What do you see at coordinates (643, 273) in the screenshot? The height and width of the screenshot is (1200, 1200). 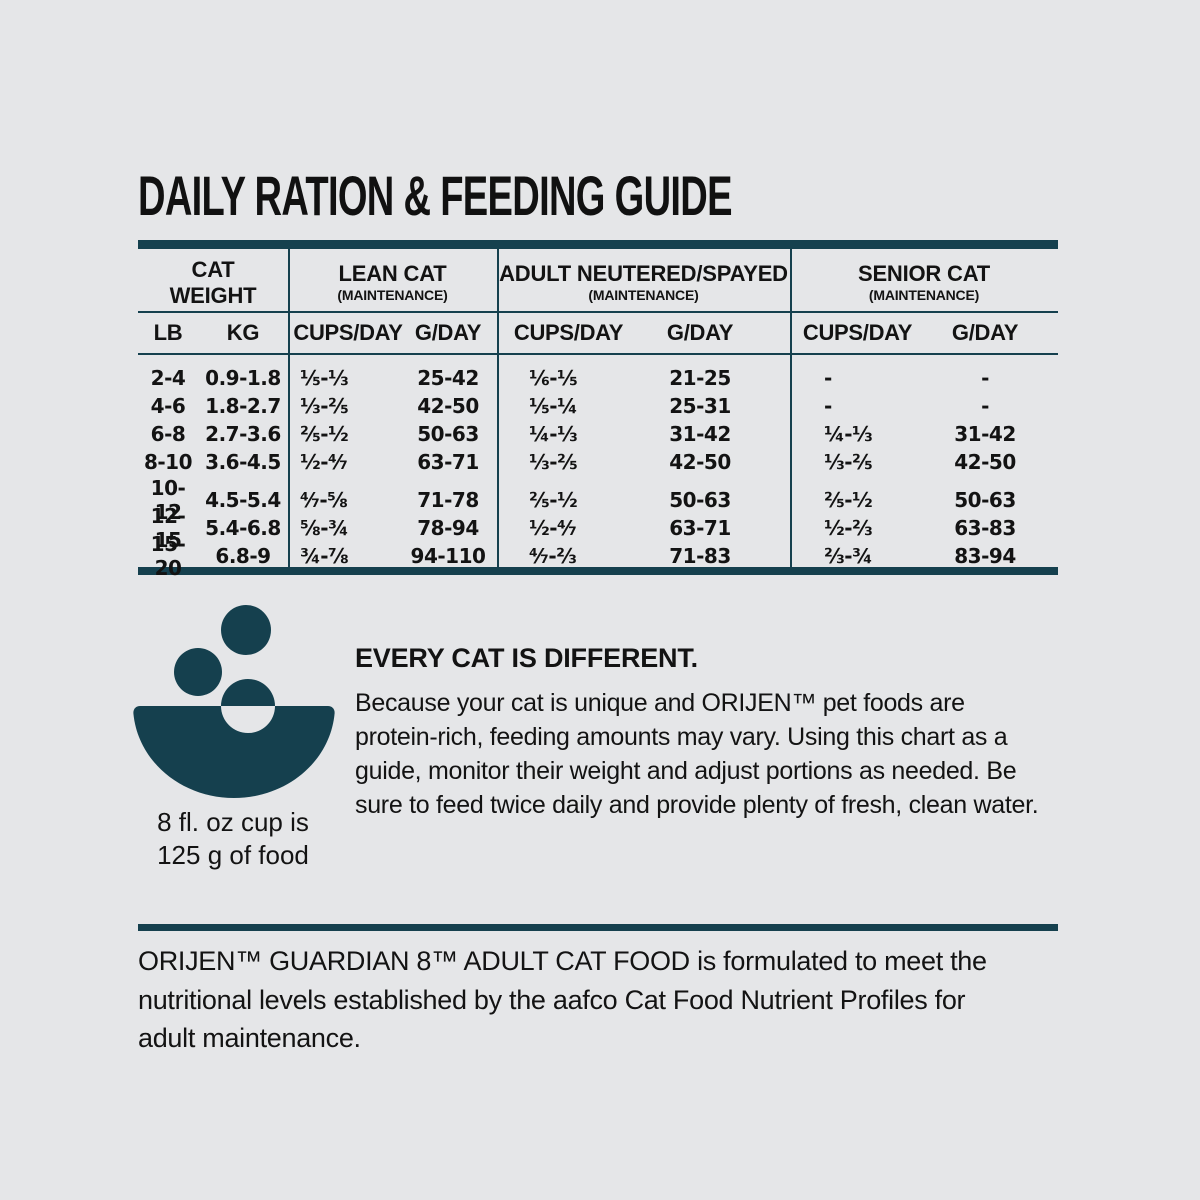 I see `group-title: ADULT NEUTERED/SPAYED` at bounding box center [643, 273].